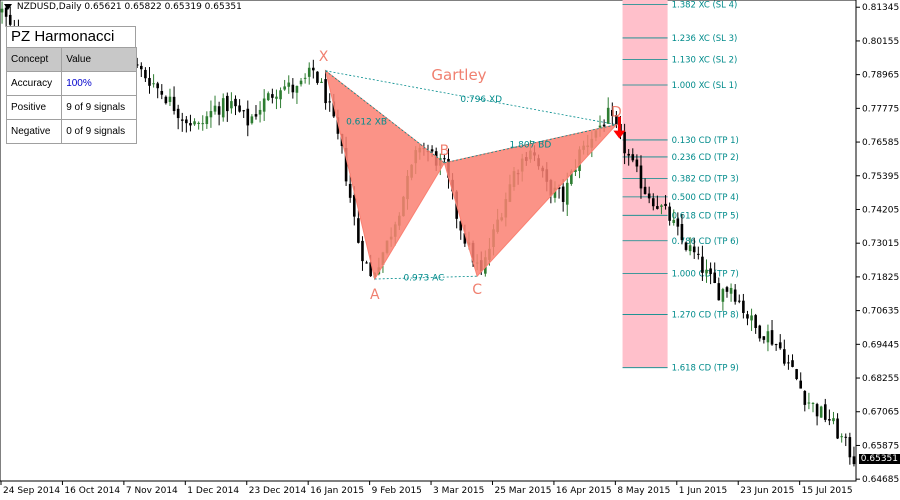 The width and height of the screenshot is (900, 500). What do you see at coordinates (71, 107) in the screenshot?
I see `table-row: Positive 9 of 9 signals` at bounding box center [71, 107].